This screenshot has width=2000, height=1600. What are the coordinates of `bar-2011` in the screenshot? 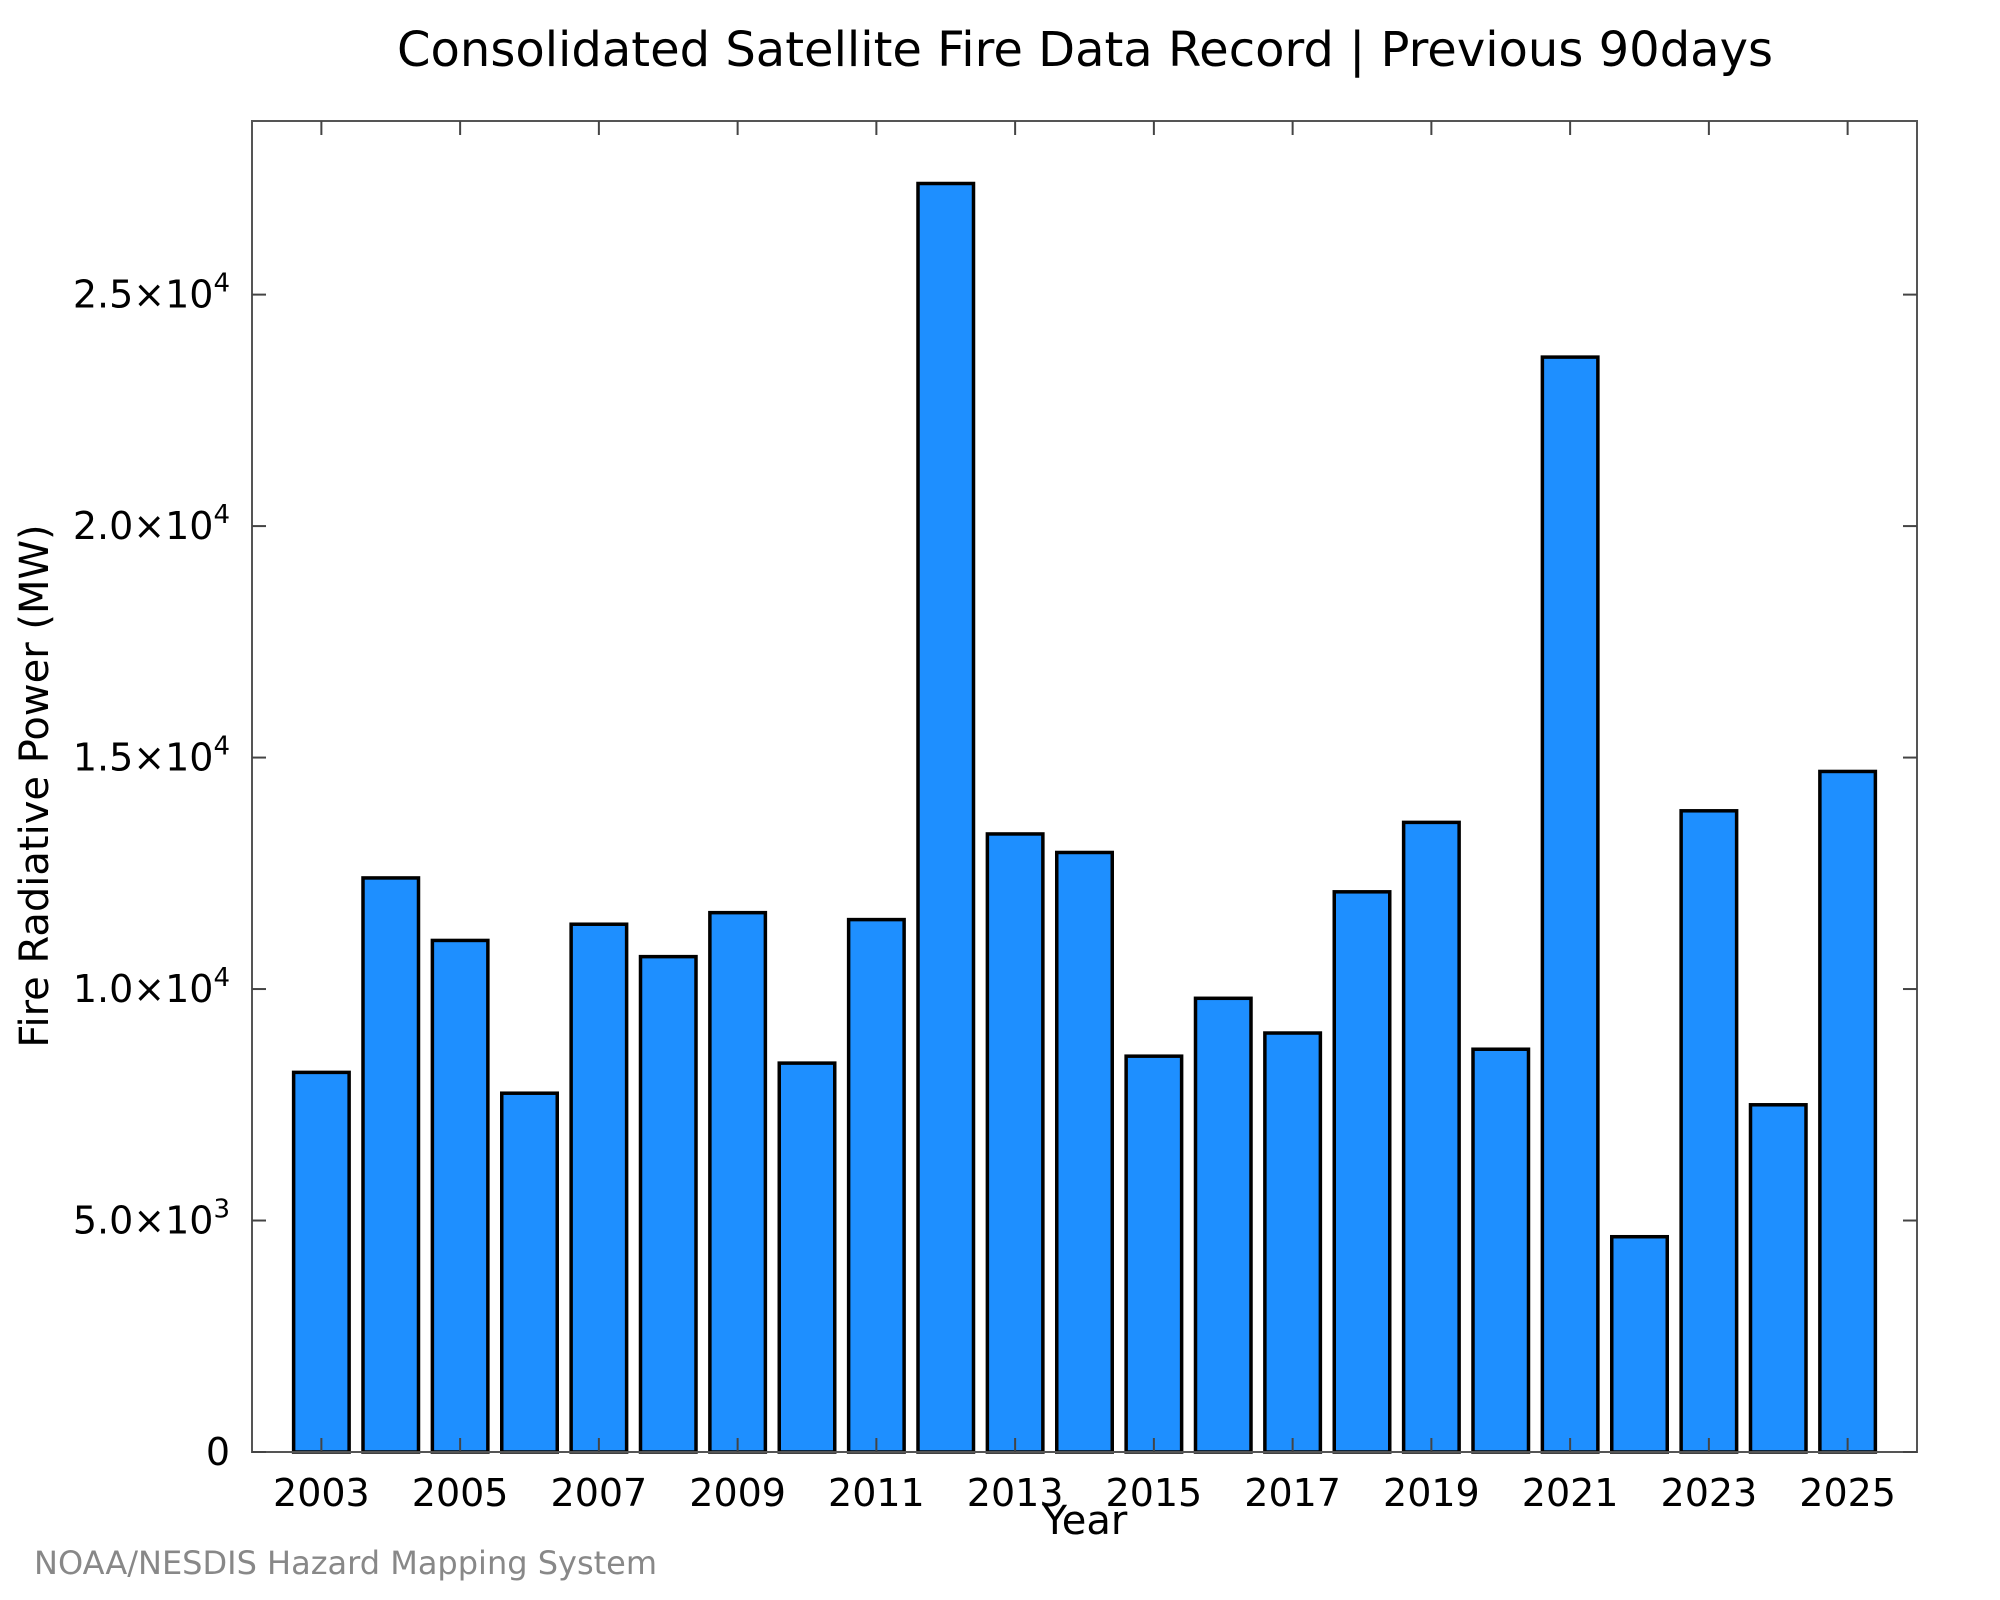 It's located at (876, 1185).